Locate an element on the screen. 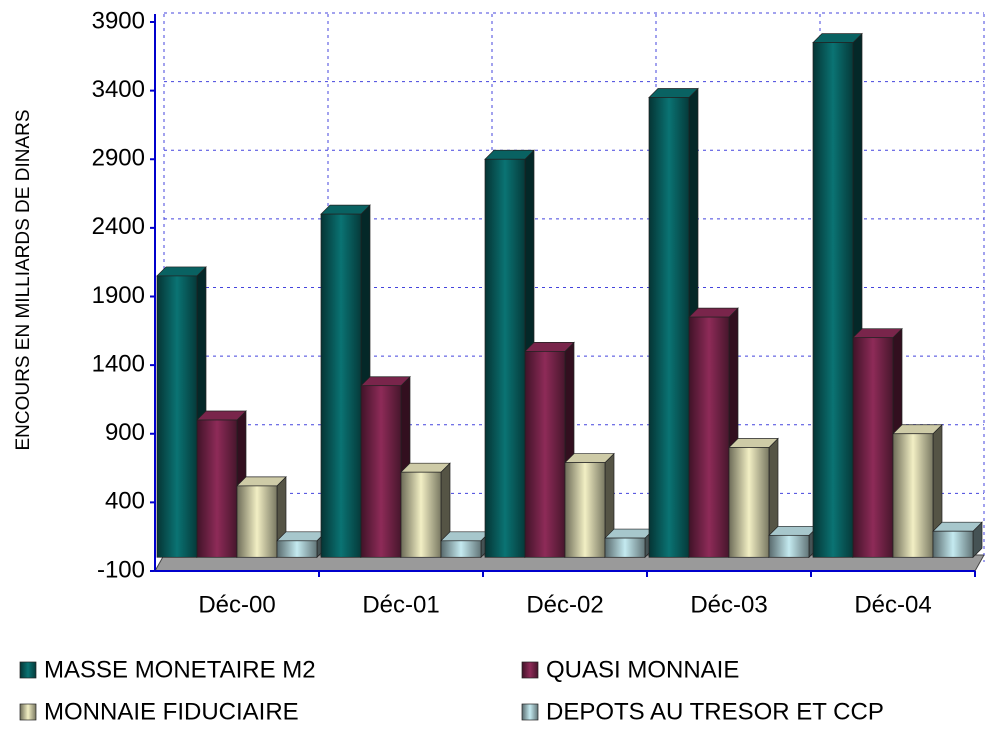  legend-label: DEPOTS AU TRESOR ET CCP is located at coordinates (715, 711).